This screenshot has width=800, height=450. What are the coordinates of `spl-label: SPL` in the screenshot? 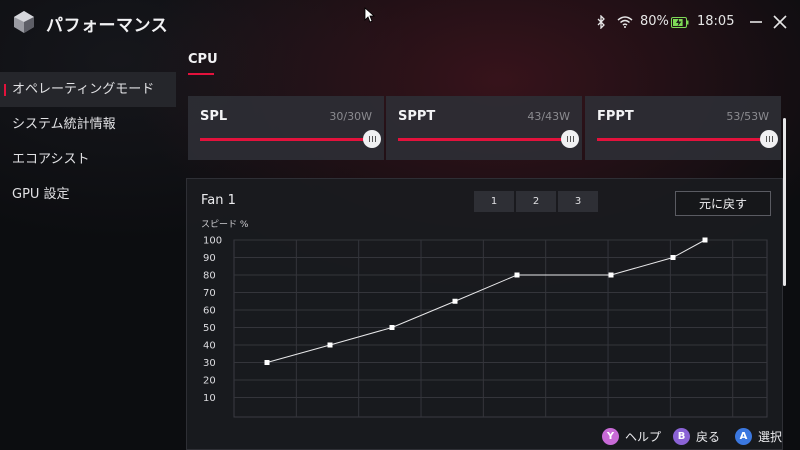 It's located at (214, 116).